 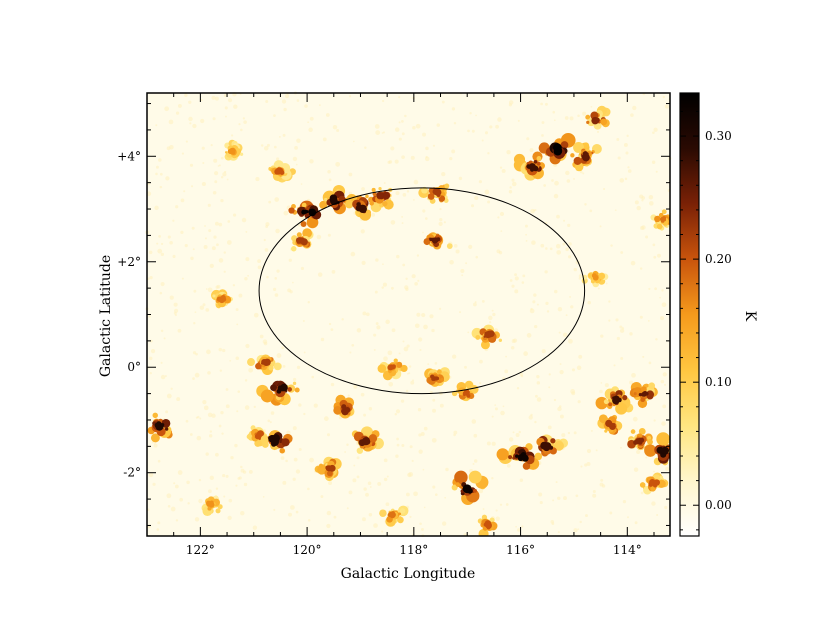 I want to click on y-tick-label: +4°, so click(x=129, y=156).